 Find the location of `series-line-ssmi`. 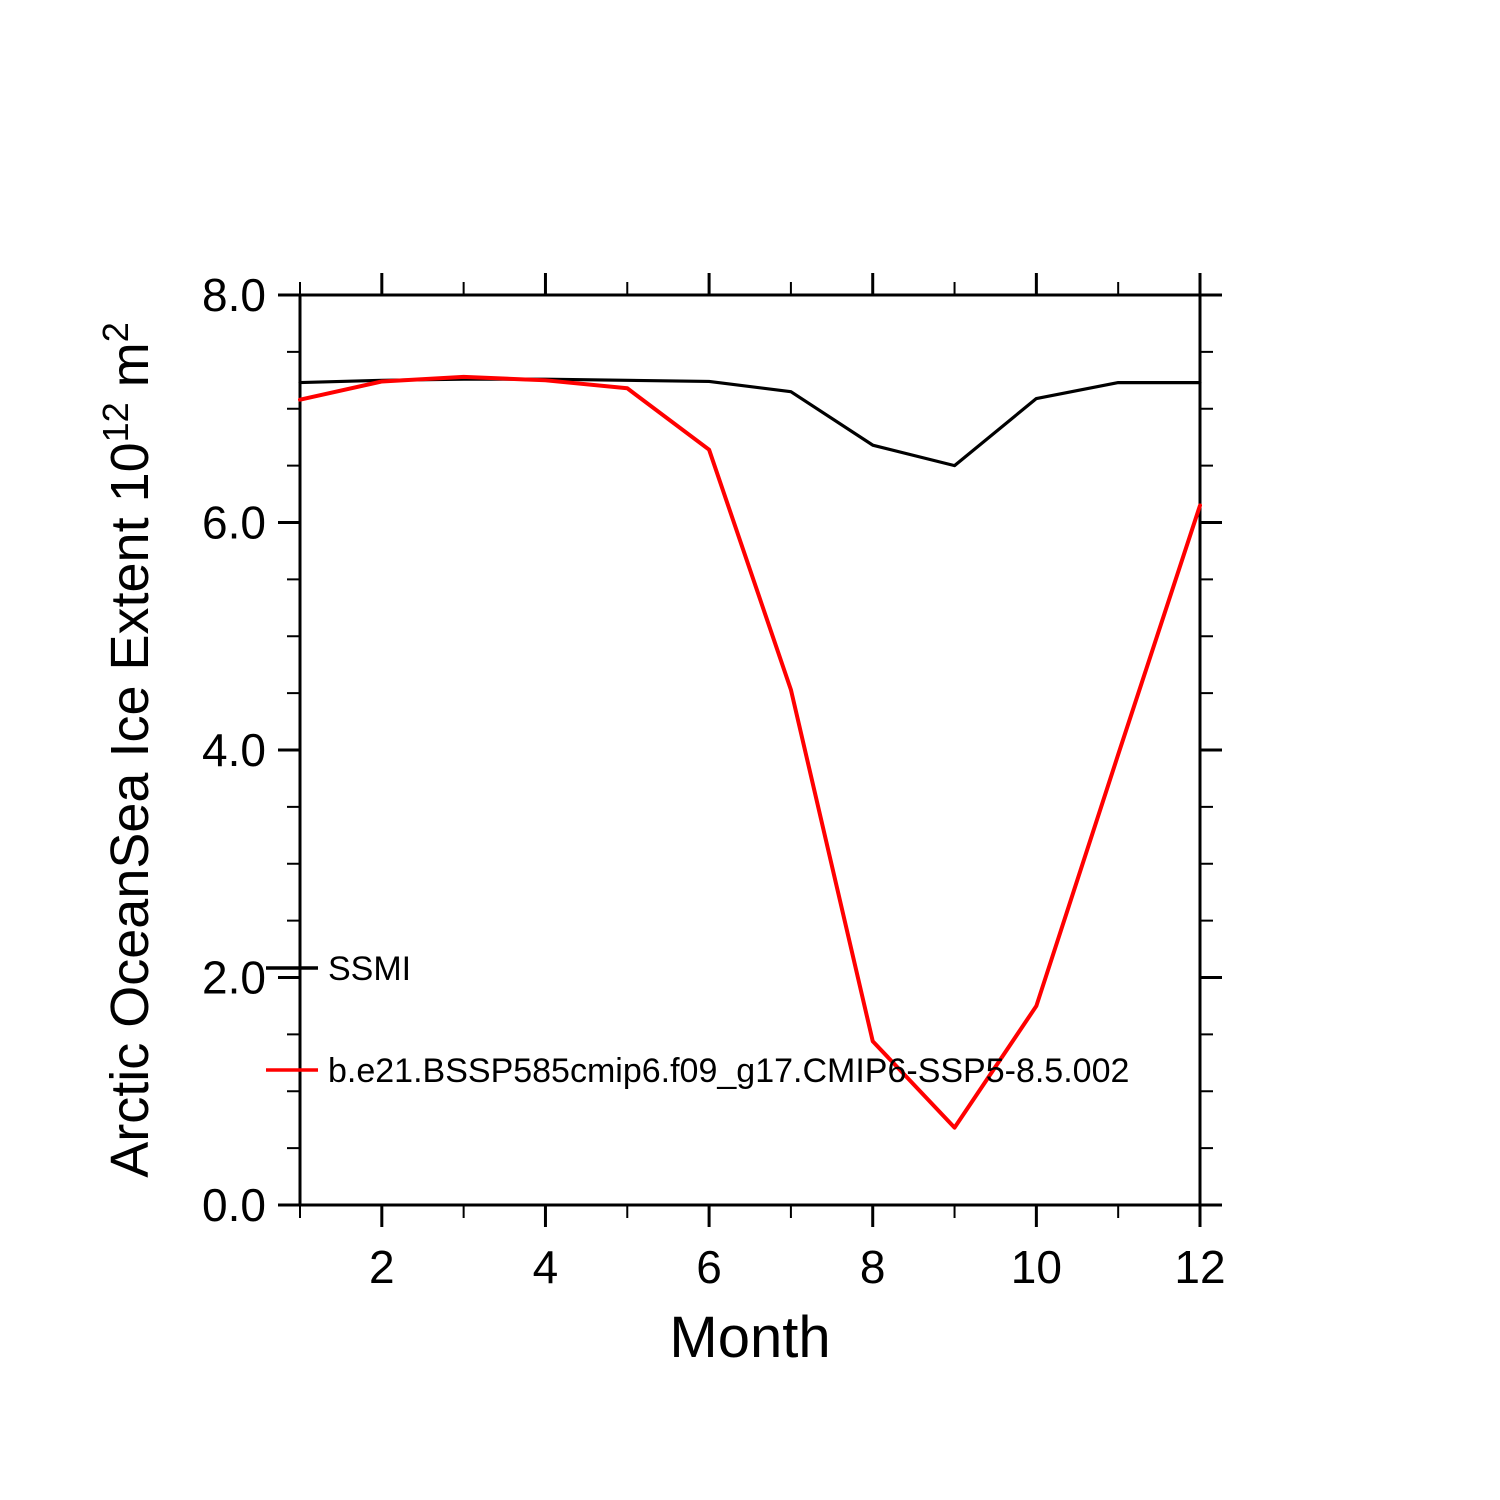

series-line-ssmi is located at coordinates (750, 422).